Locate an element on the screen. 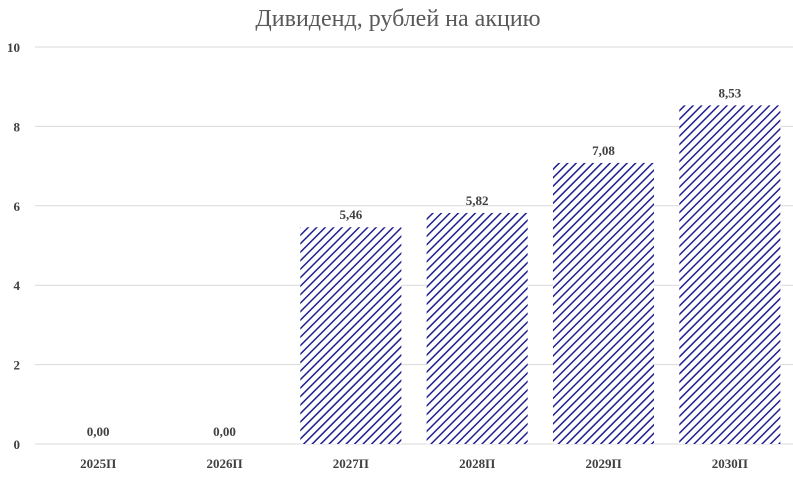  bar-2027П is located at coordinates (351, 335).